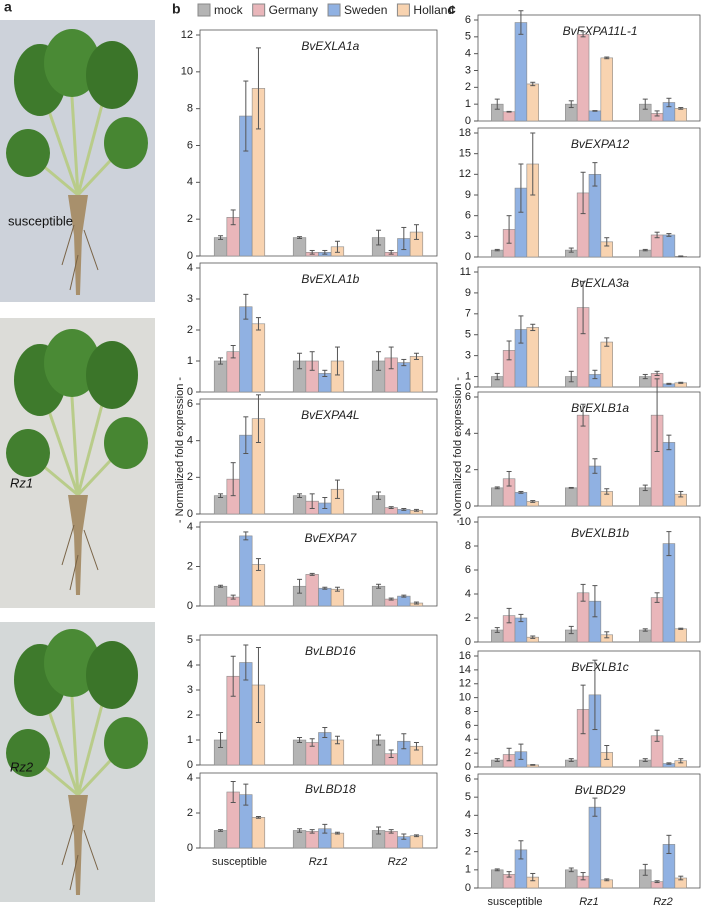  What do you see at coordinates (330, 279) in the screenshot?
I see `chart-title: BvEXLA1b` at bounding box center [330, 279].